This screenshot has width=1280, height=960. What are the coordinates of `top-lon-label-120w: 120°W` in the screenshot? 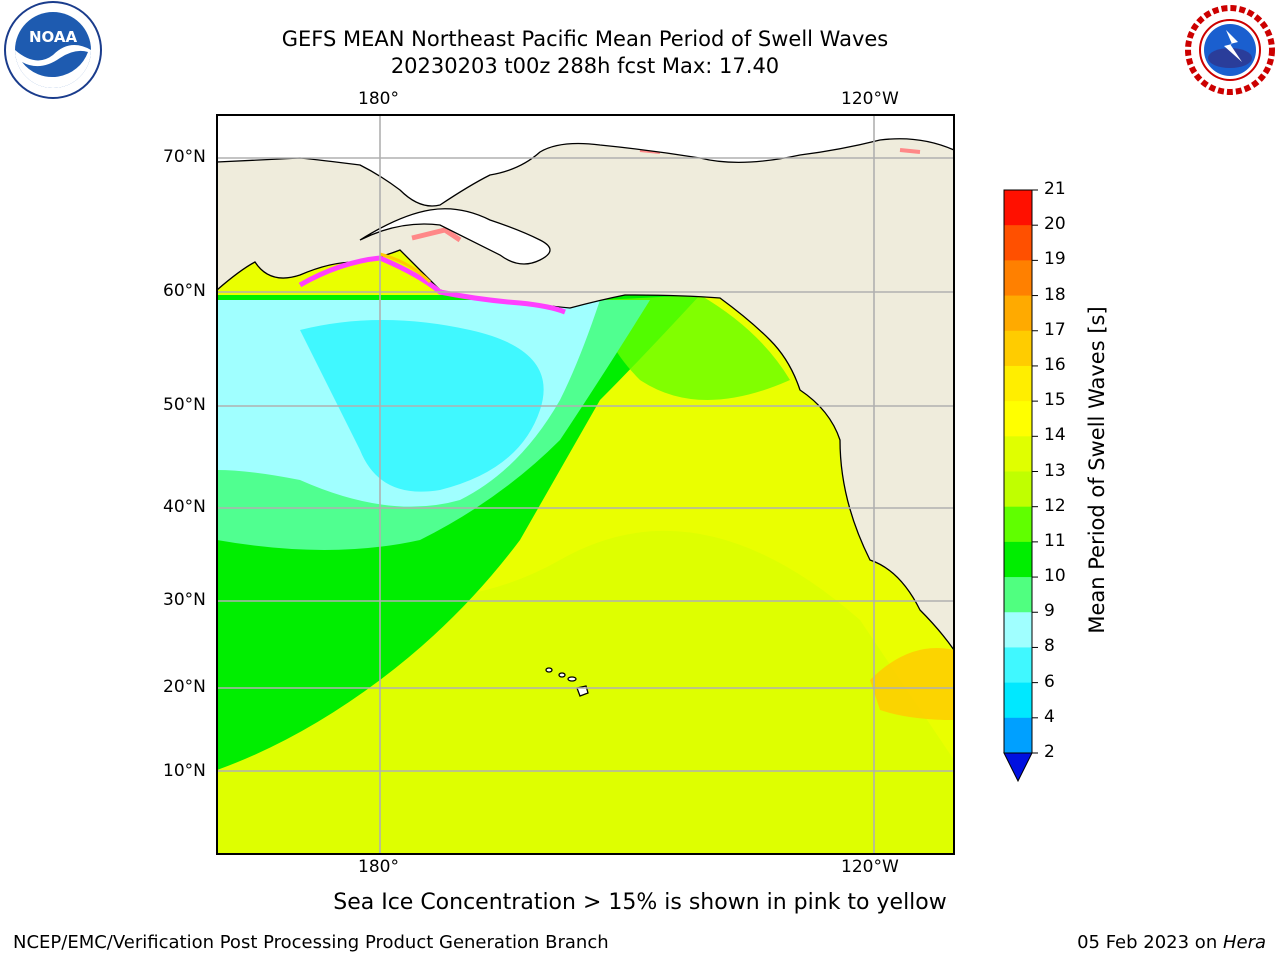 It's located at (870, 99).